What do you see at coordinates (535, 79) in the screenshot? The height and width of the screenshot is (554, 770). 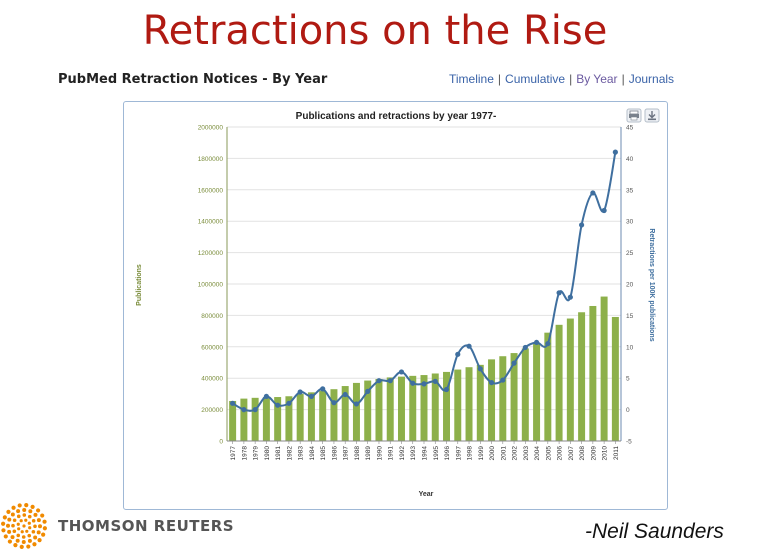 I see `nav-link-cumulative: Cumulative` at bounding box center [535, 79].